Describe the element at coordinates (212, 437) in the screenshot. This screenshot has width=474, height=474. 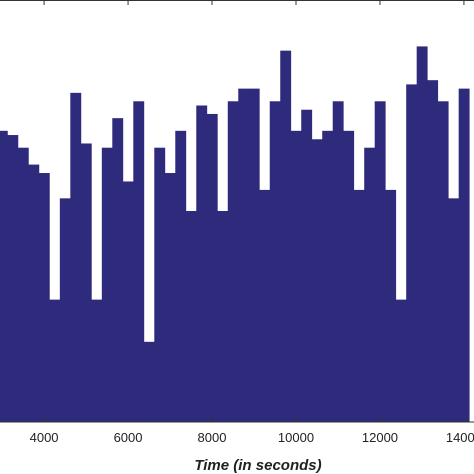
I see `x-tick-label: 8000` at that location.